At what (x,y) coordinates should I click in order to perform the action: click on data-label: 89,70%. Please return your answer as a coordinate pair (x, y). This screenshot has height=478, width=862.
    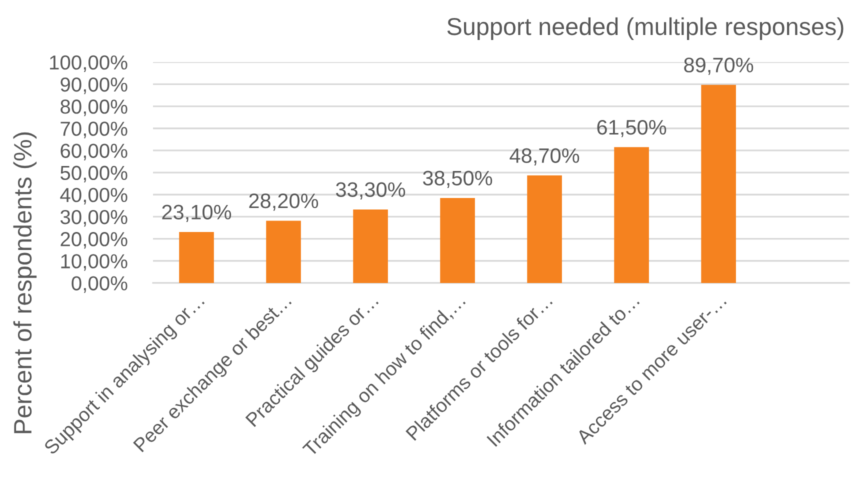
    Looking at the image, I should click on (719, 66).